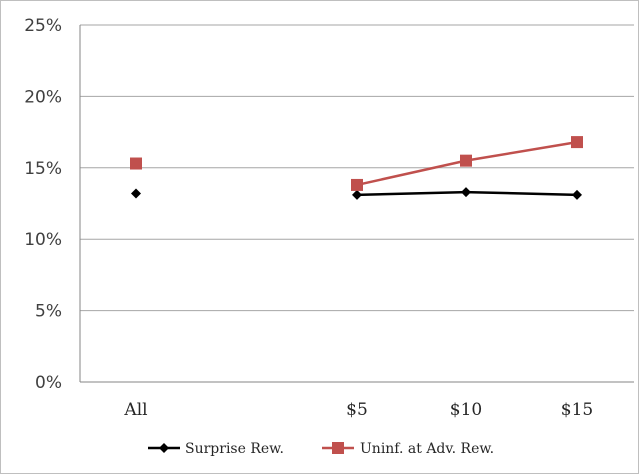  I want to click on x-tick-label: $5, so click(357, 410).